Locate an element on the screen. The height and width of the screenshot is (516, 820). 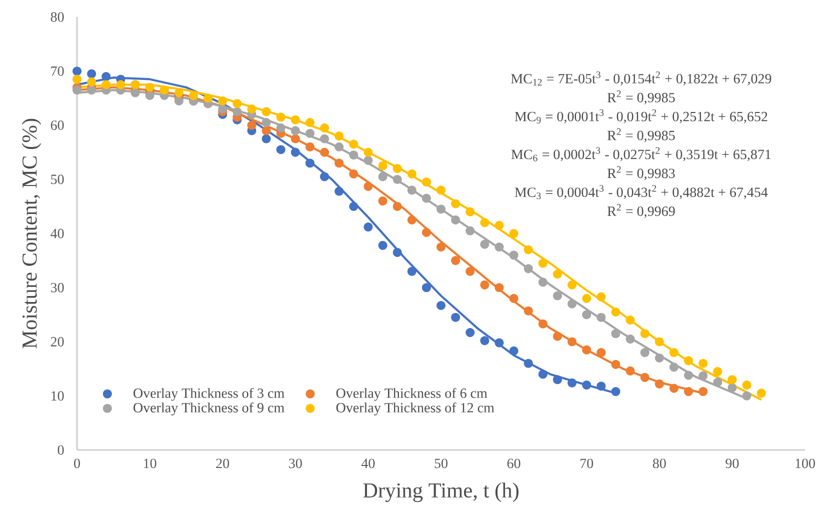
x-tick-label: 100 is located at coordinates (805, 463).